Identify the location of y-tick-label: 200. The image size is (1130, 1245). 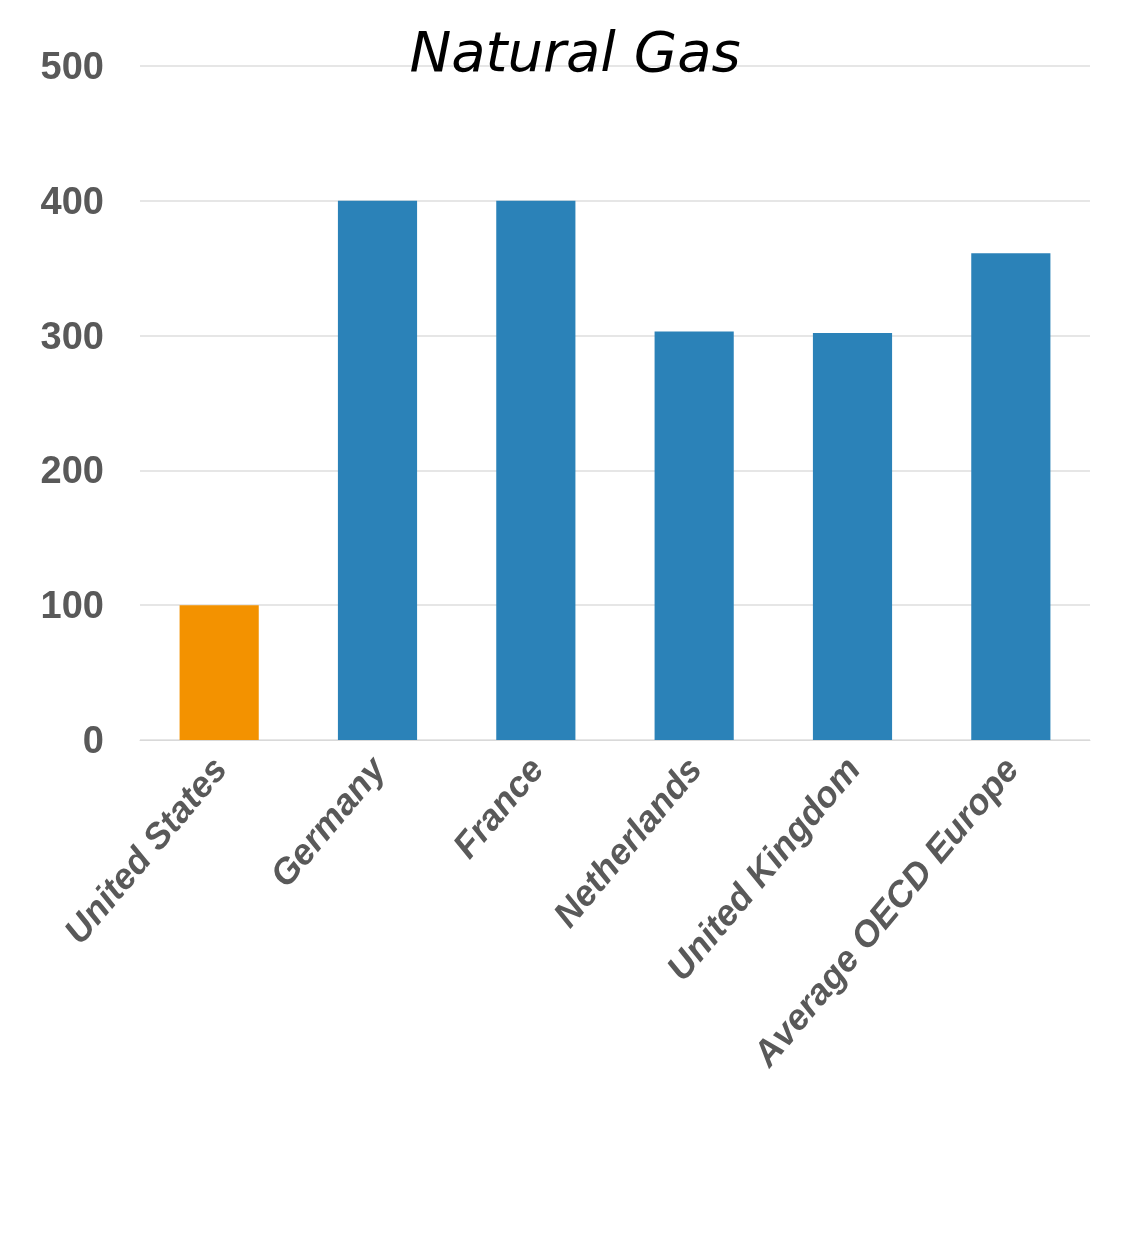
(72, 470).